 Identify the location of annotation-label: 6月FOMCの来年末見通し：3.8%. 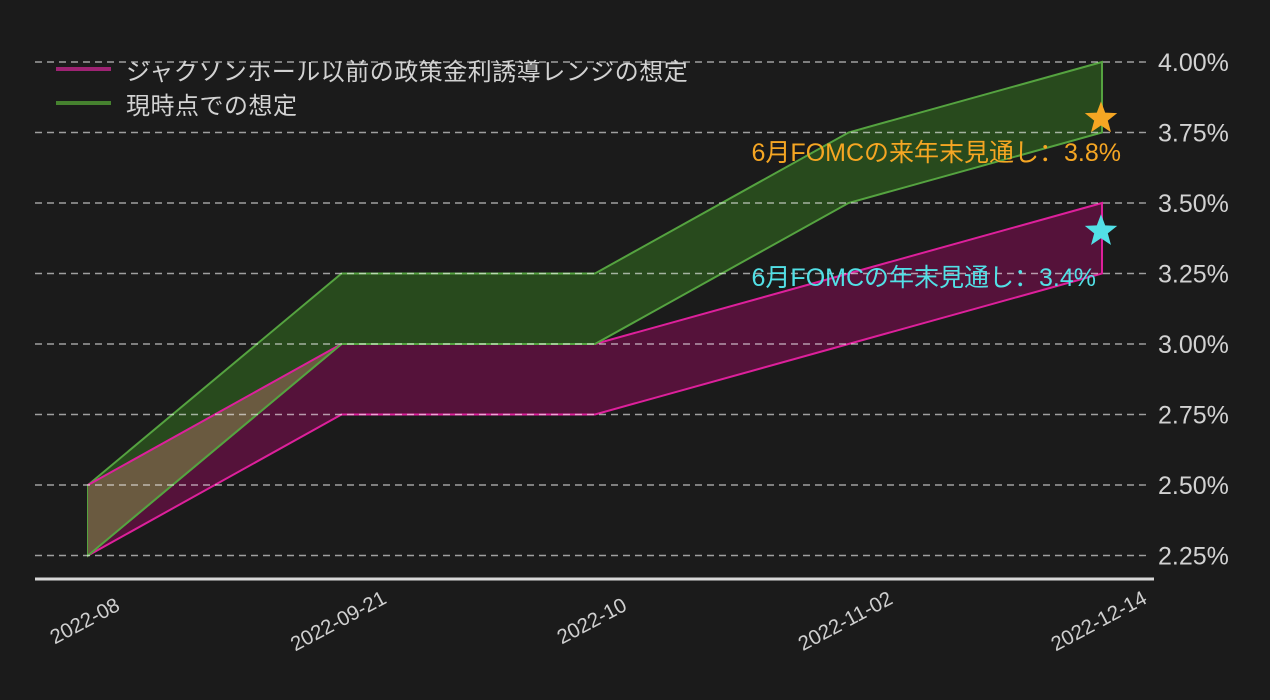
(936, 153).